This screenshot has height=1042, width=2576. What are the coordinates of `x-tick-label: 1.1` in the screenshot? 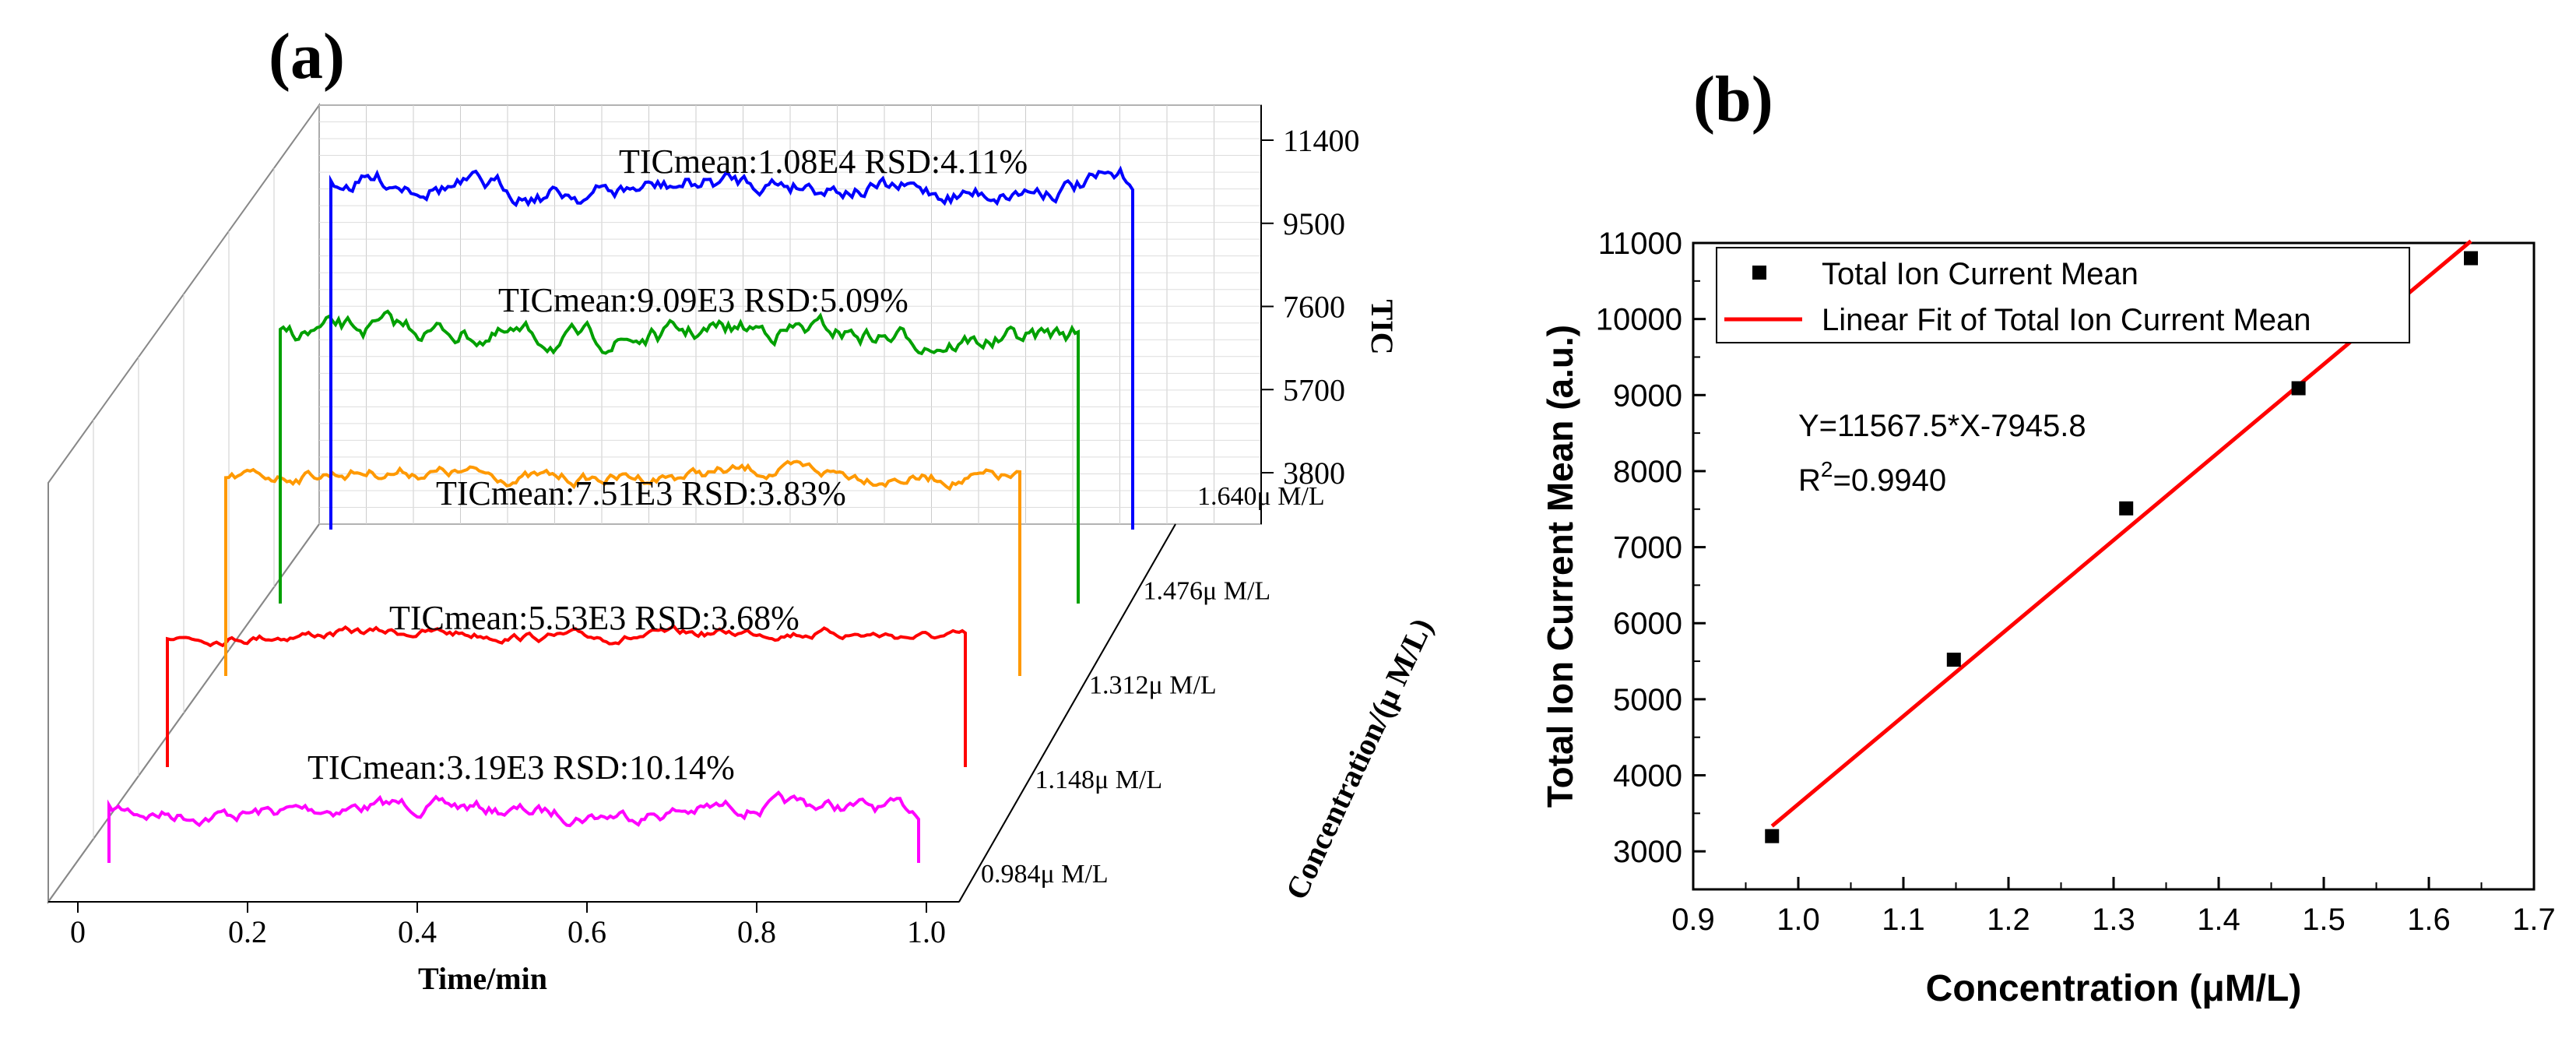 It's located at (1904, 920).